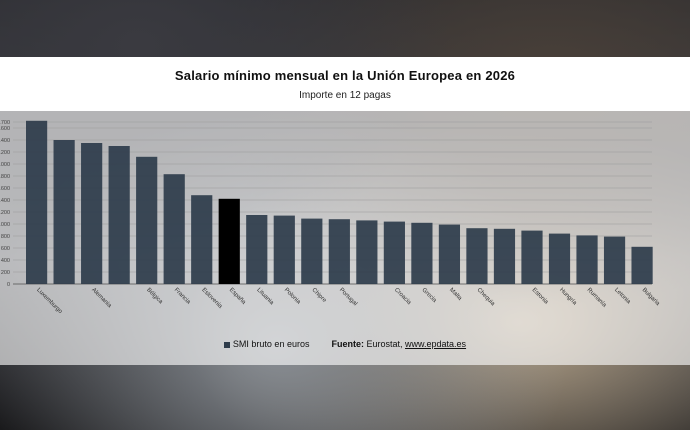 This screenshot has width=690, height=430. What do you see at coordinates (49, 301) in the screenshot?
I see `x-tick-label: Luxemburgo` at bounding box center [49, 301].